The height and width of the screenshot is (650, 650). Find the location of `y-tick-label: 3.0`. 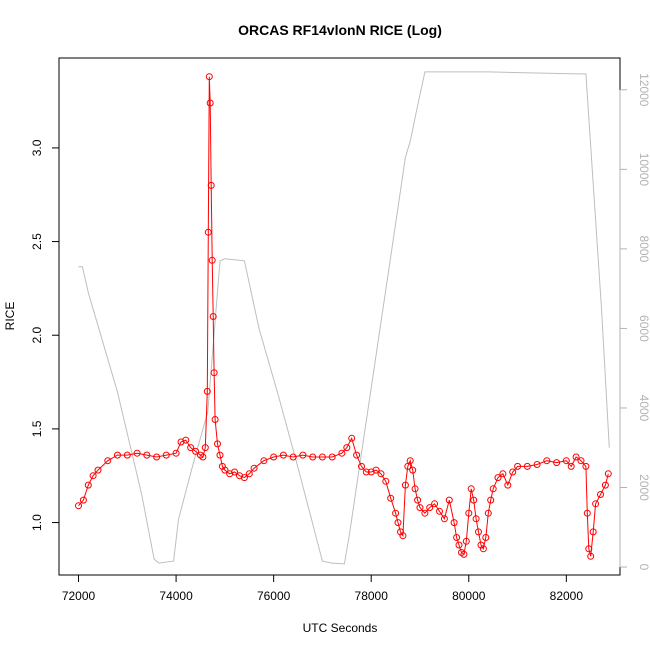

y-tick-label: 3.0 is located at coordinates (37, 147).